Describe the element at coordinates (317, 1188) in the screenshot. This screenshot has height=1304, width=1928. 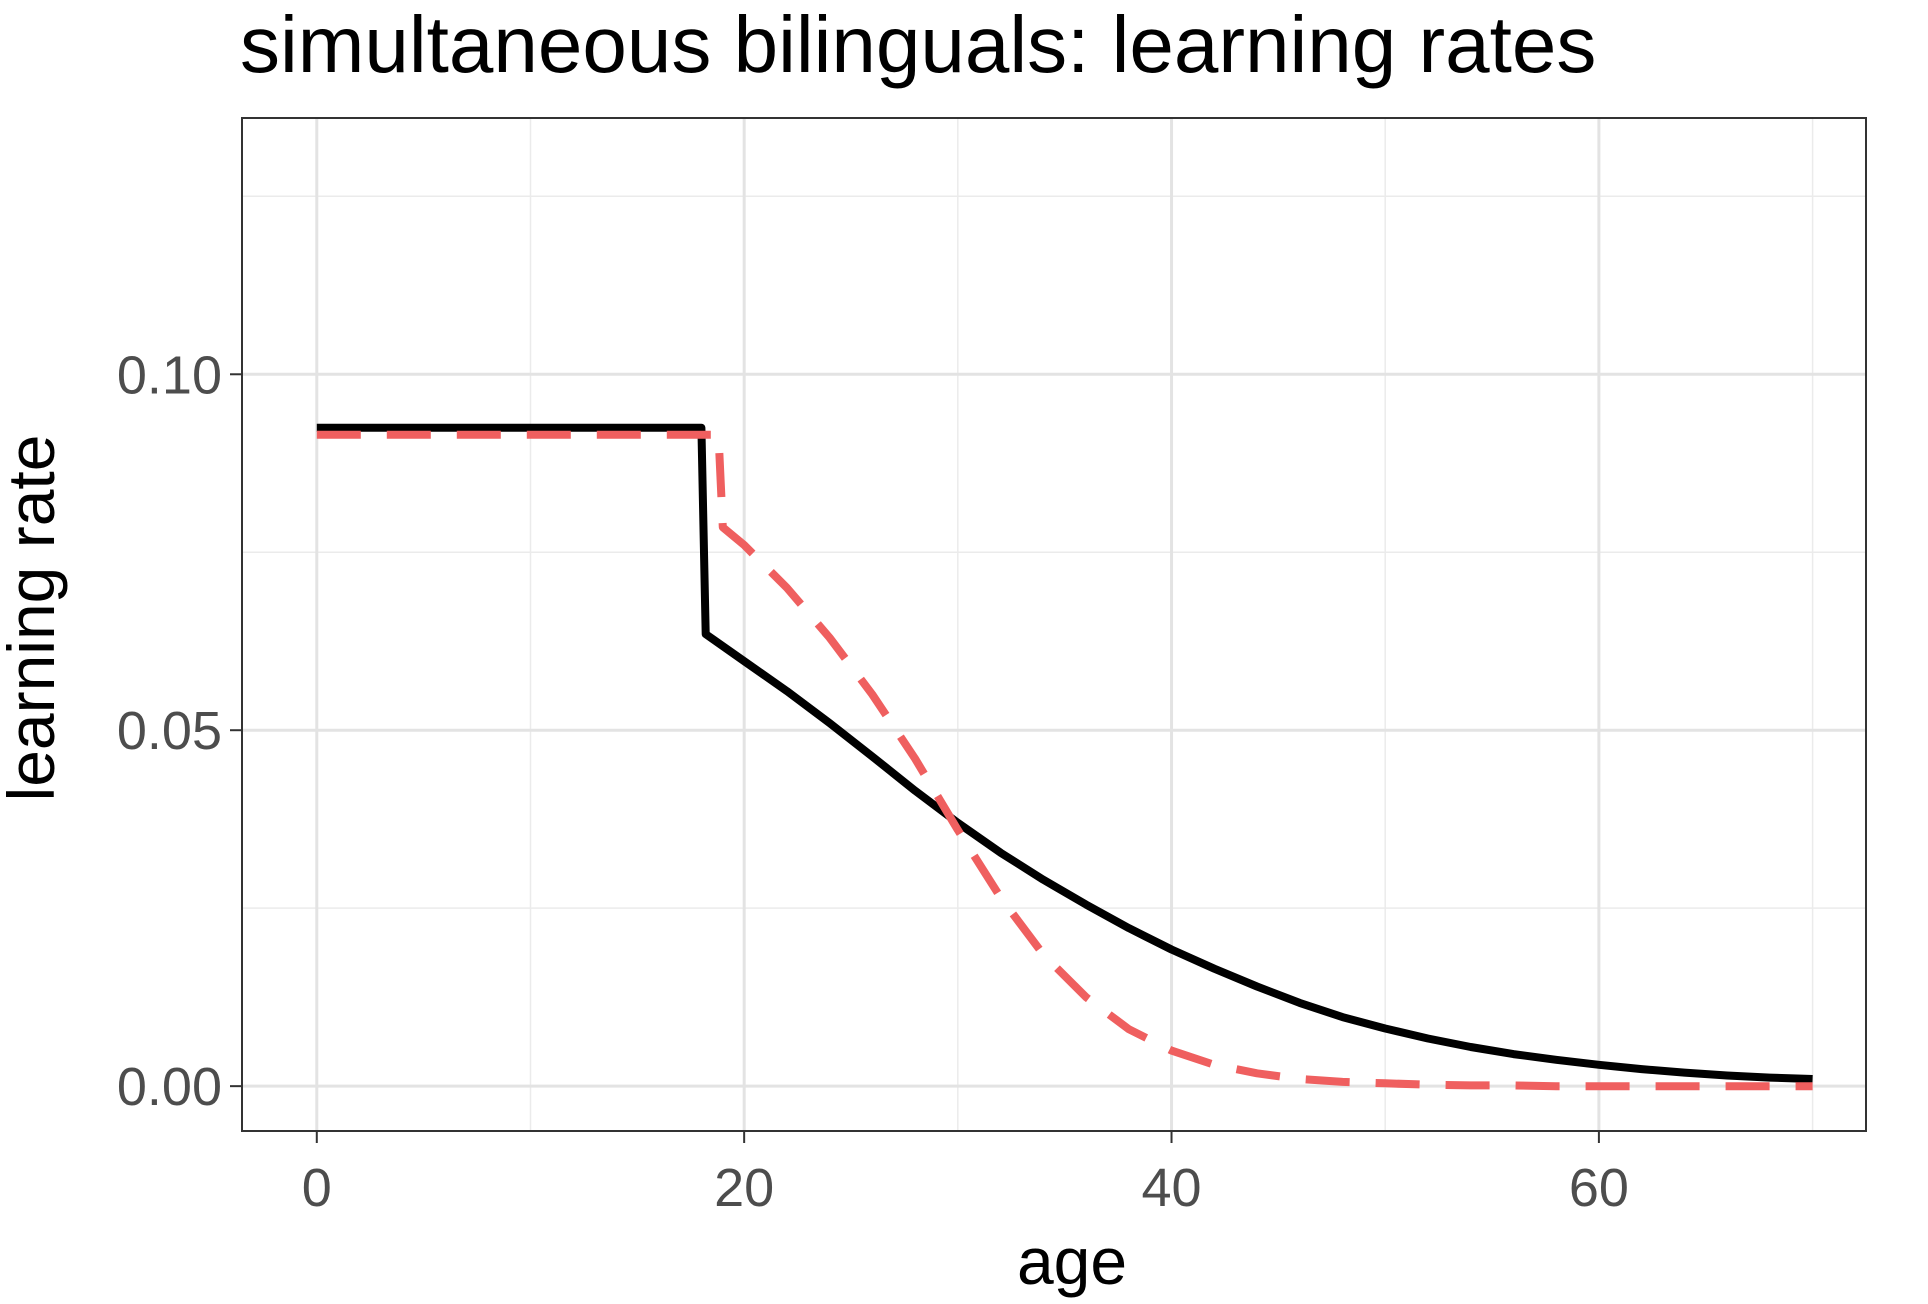
I see `x-tick-label: 0` at that location.